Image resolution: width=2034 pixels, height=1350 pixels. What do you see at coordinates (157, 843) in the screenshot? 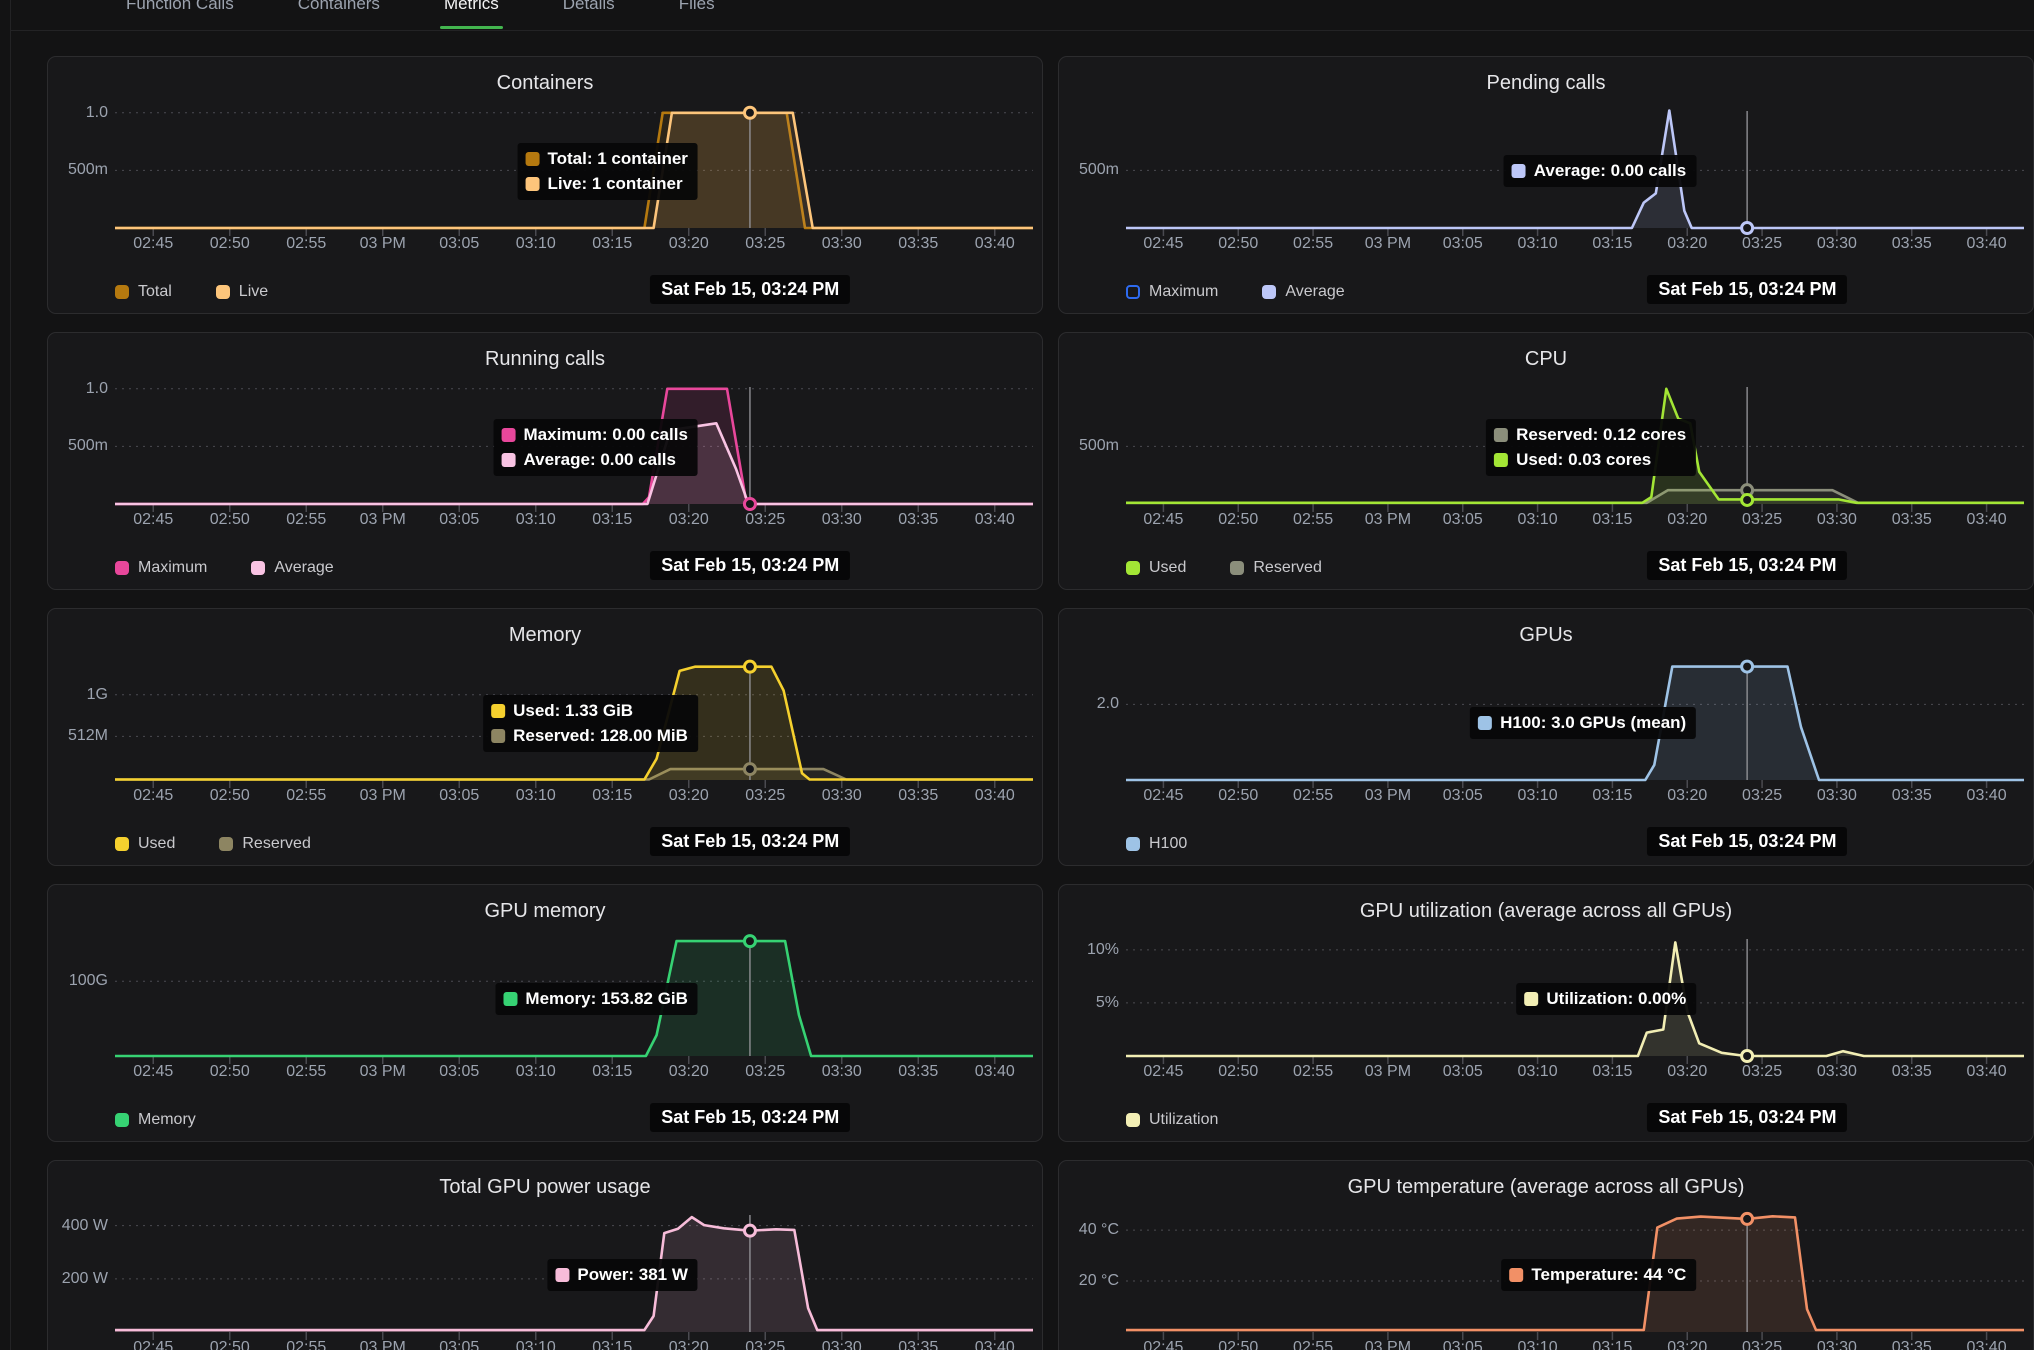
I see `legend-label: Used` at bounding box center [157, 843].